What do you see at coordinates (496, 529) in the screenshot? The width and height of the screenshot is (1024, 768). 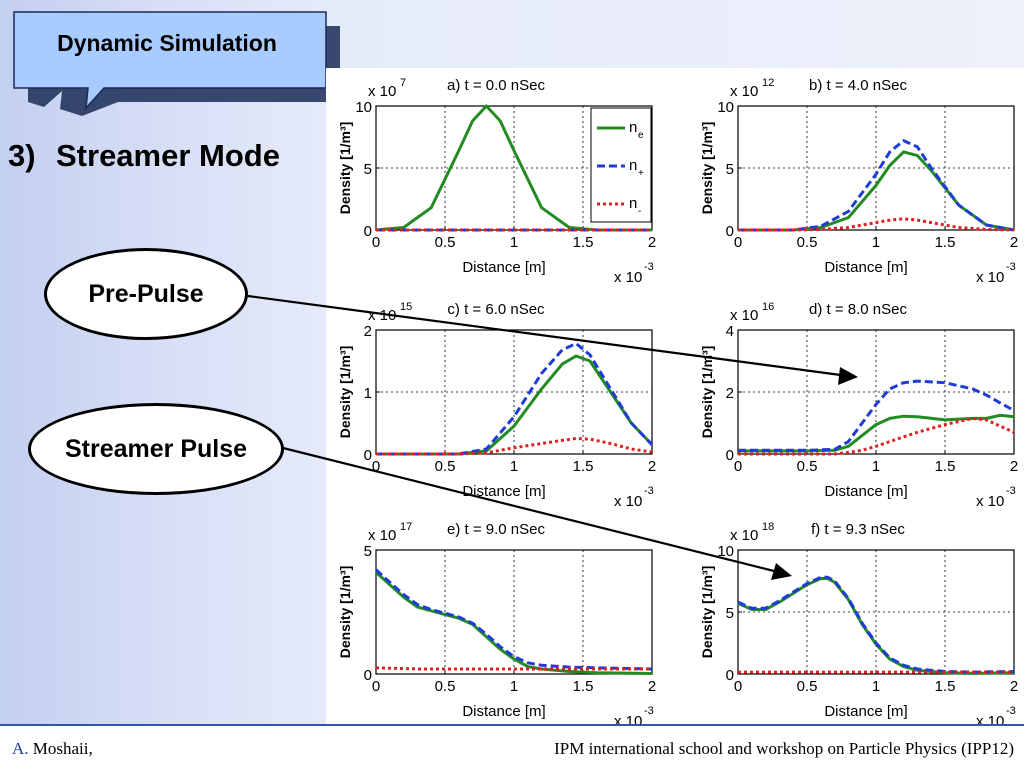 I see `chart-title: e) t = 9.0 nSec` at bounding box center [496, 529].